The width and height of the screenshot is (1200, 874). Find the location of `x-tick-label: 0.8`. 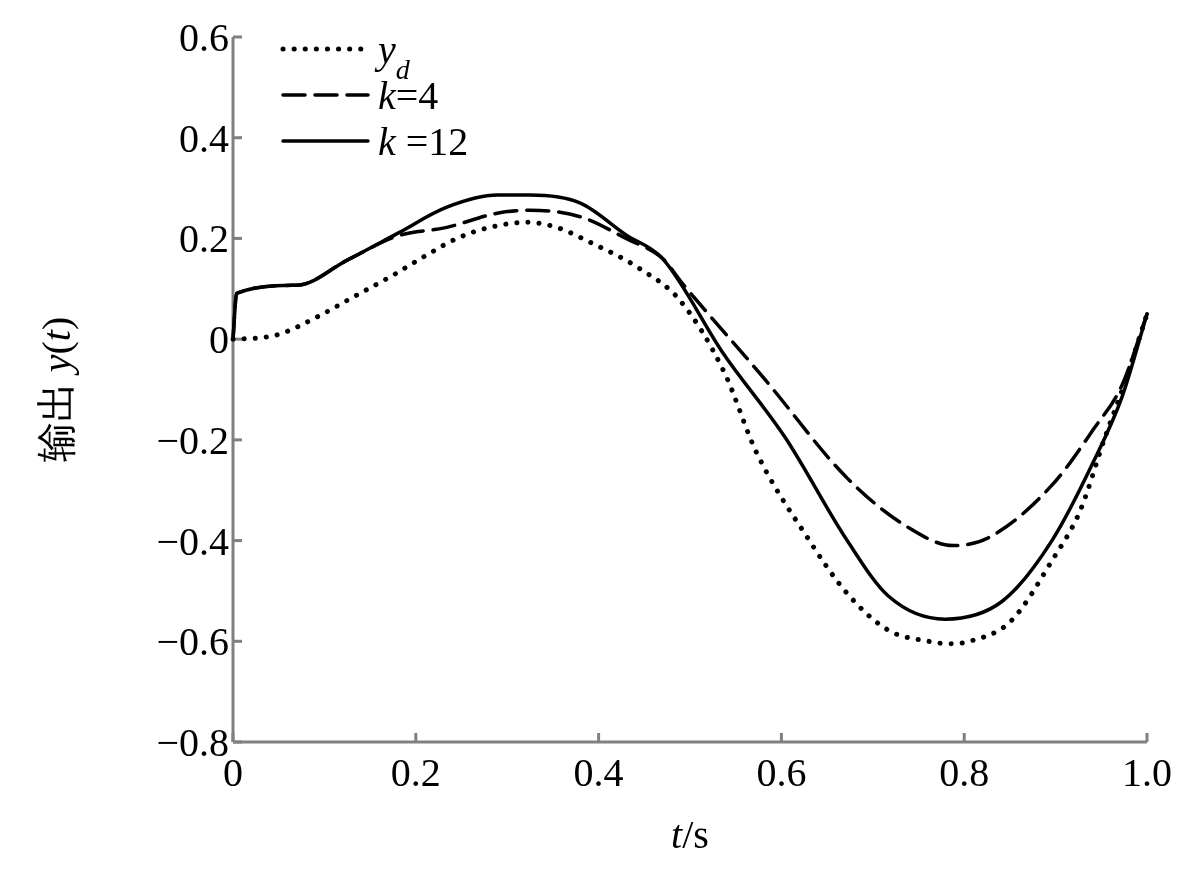

x-tick-label: 0.8 is located at coordinates (964, 772).